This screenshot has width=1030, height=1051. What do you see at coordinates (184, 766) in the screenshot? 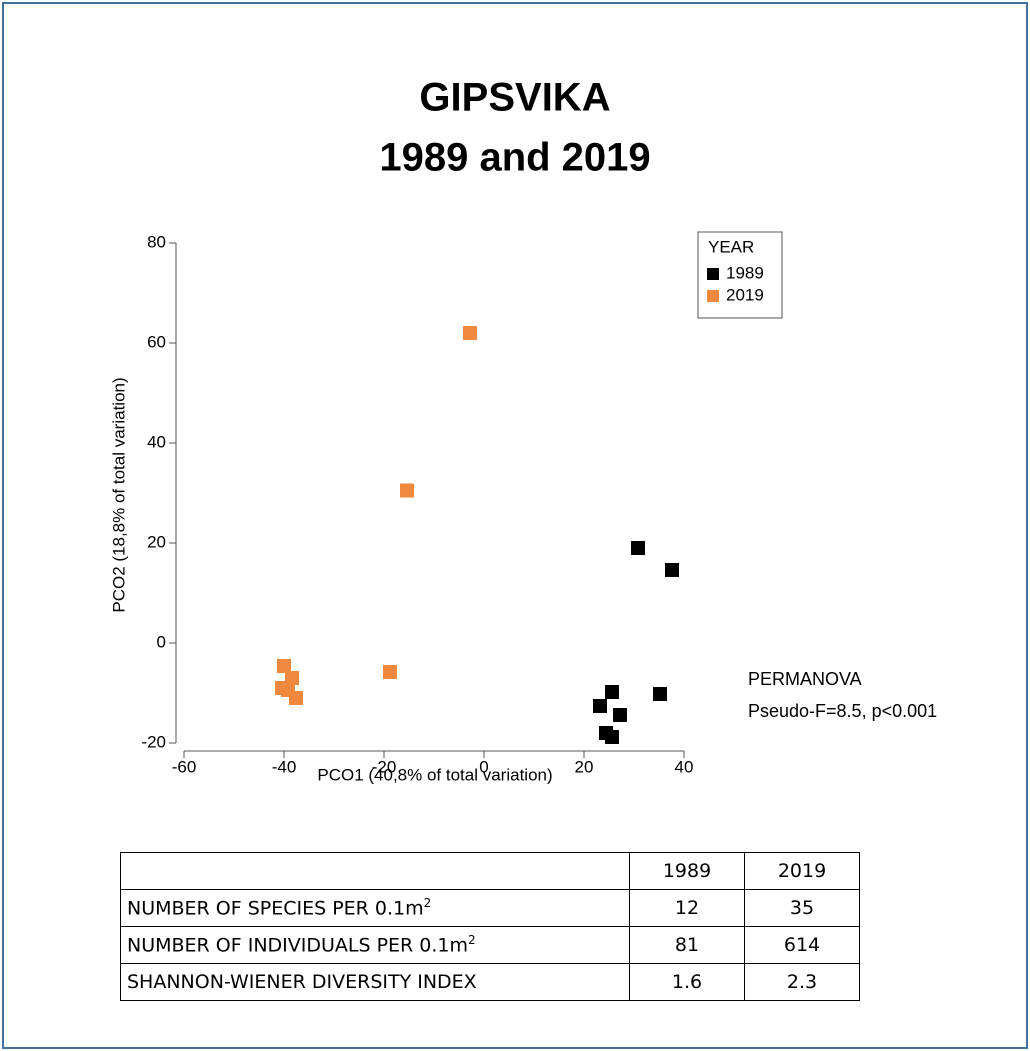
I see `x-tick-label: -60` at bounding box center [184, 766].